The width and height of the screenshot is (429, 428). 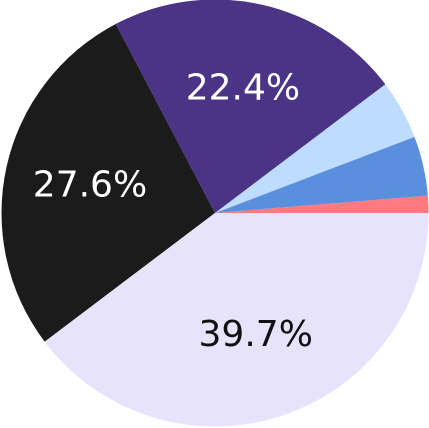 I want to click on slice-label: 39.7%, so click(x=256, y=334).